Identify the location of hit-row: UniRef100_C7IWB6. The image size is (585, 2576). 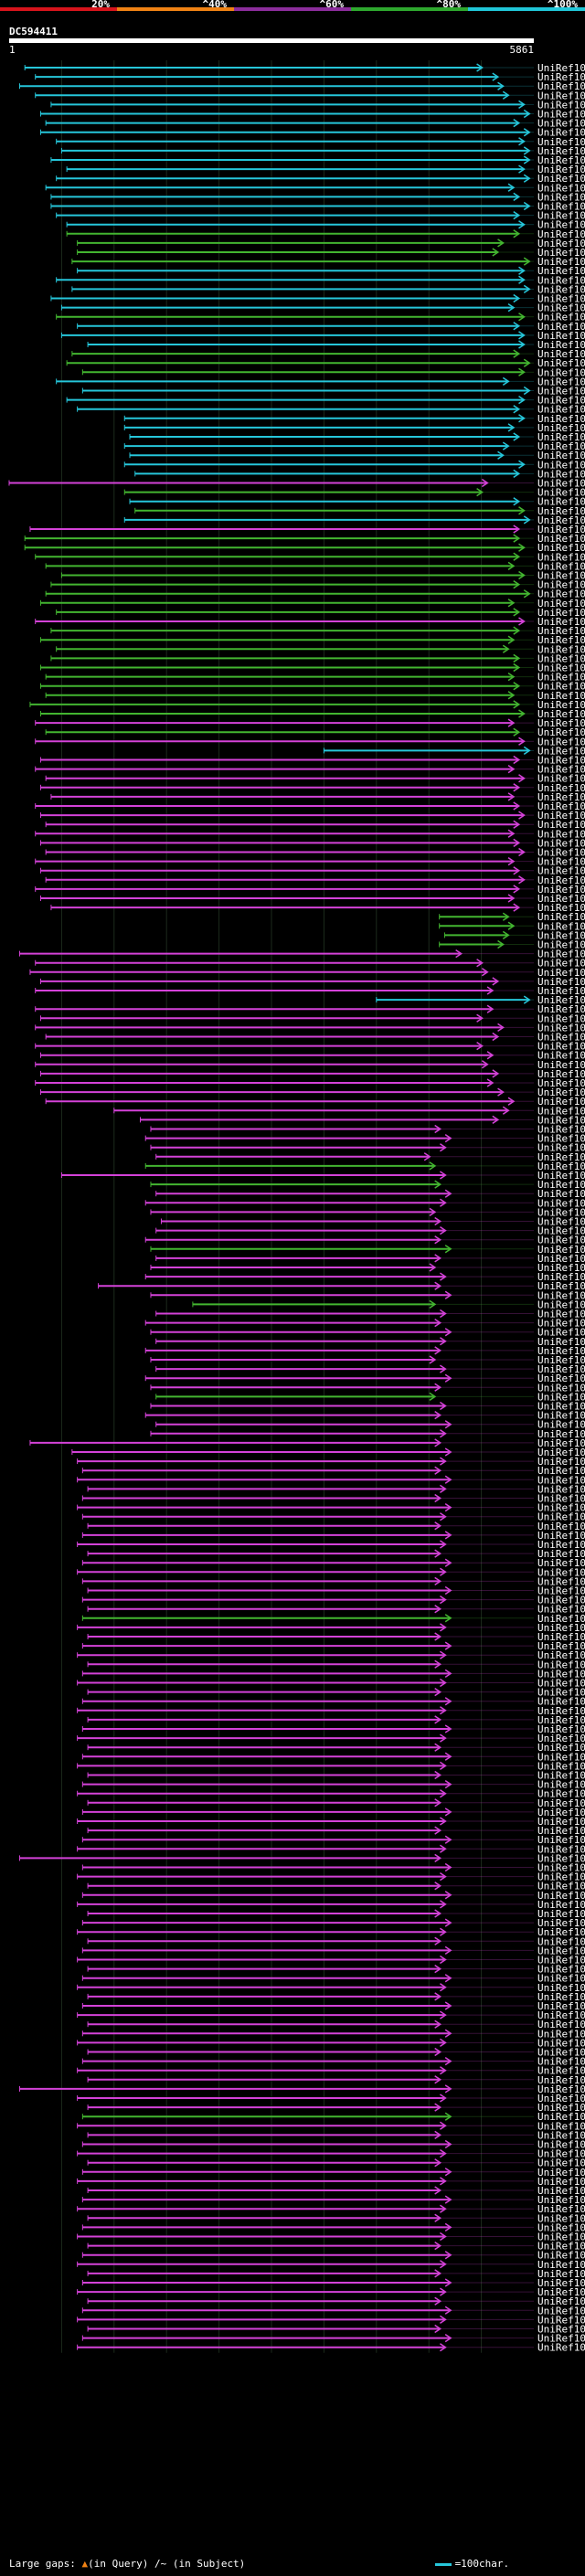
(326, 234).